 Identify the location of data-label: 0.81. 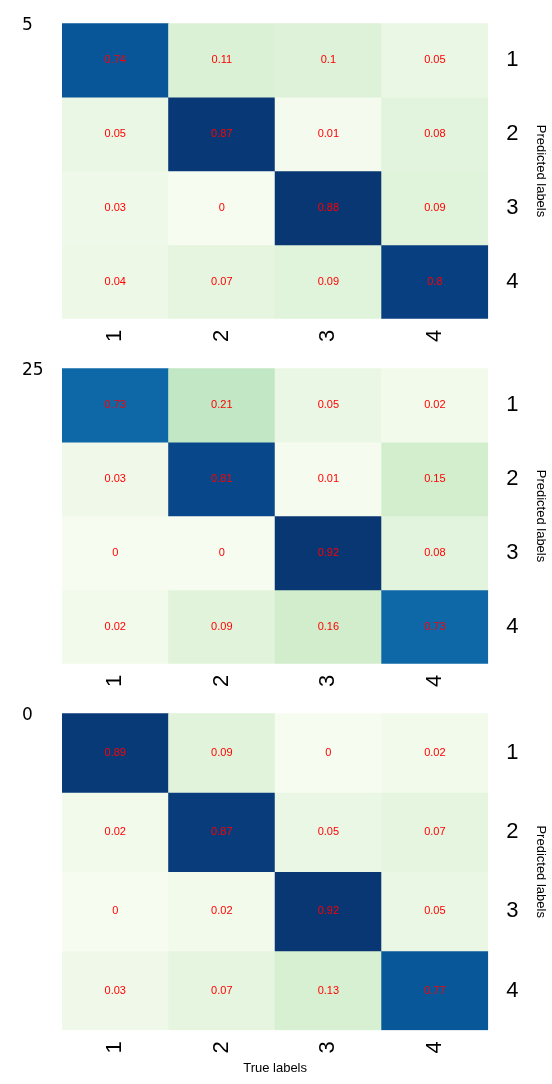
(222, 478).